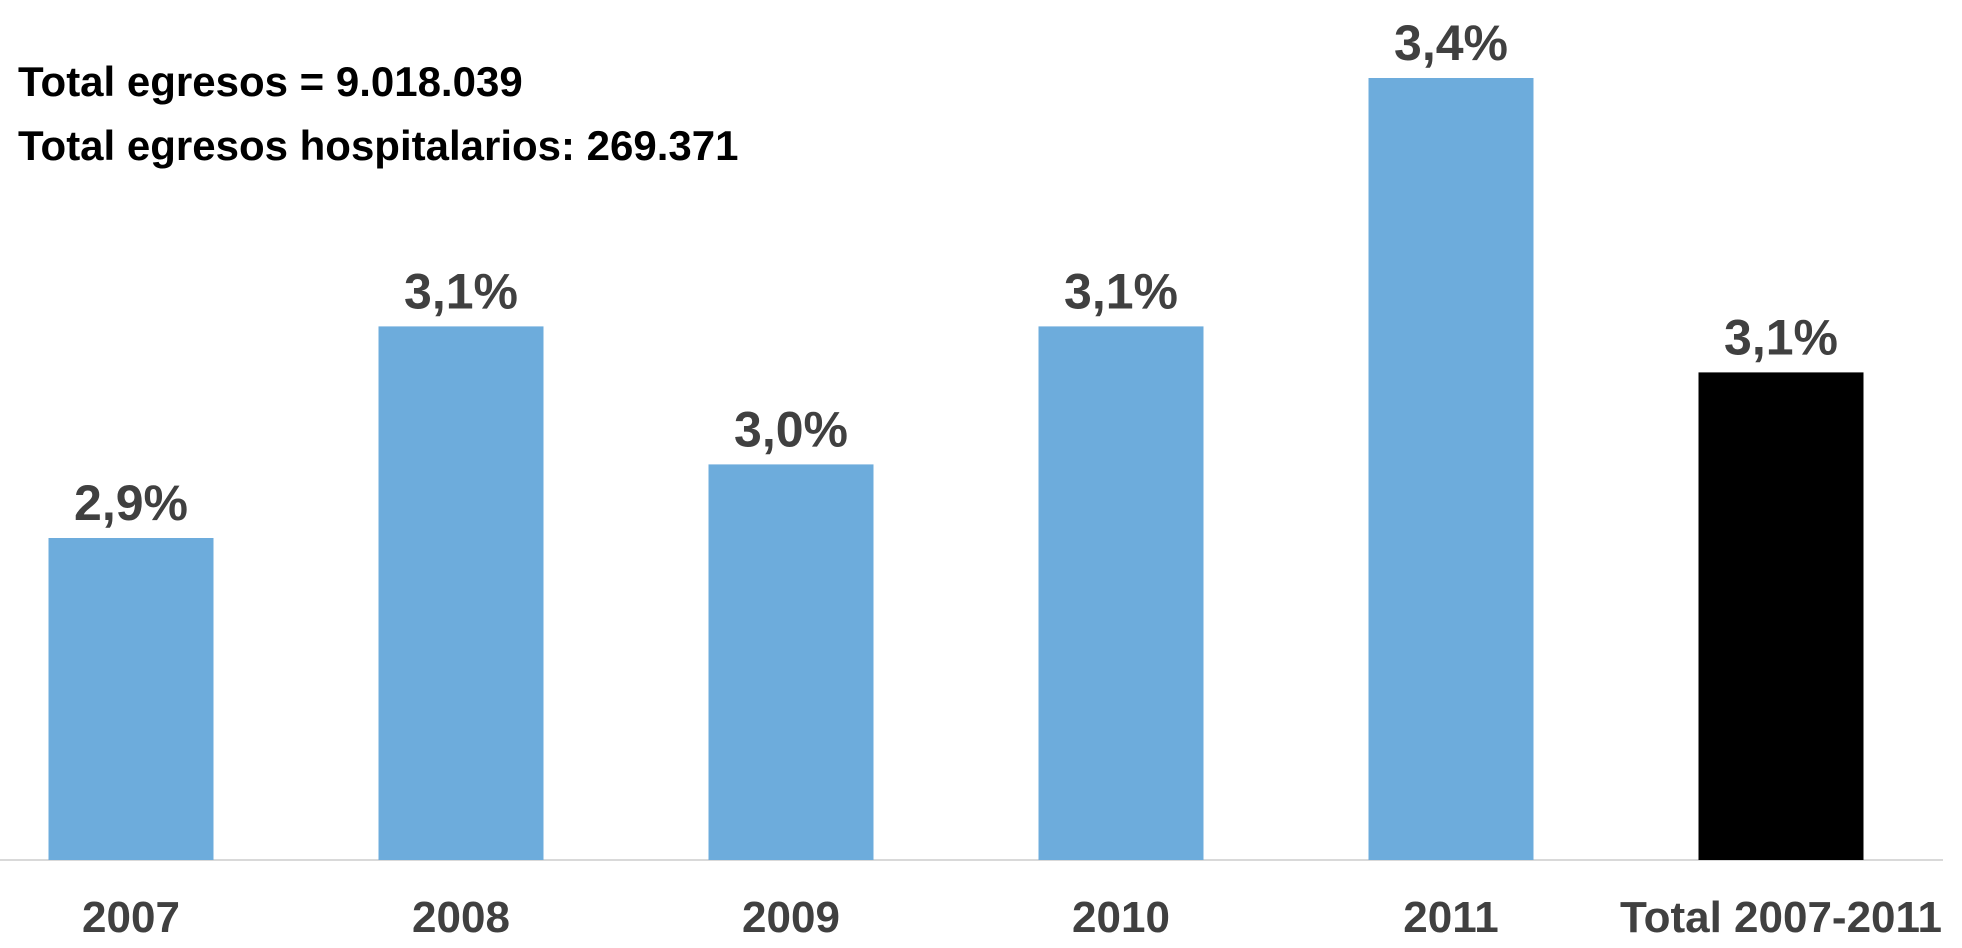  Describe the element at coordinates (1451, 43) in the screenshot. I see `value-label: 3,4%` at that location.